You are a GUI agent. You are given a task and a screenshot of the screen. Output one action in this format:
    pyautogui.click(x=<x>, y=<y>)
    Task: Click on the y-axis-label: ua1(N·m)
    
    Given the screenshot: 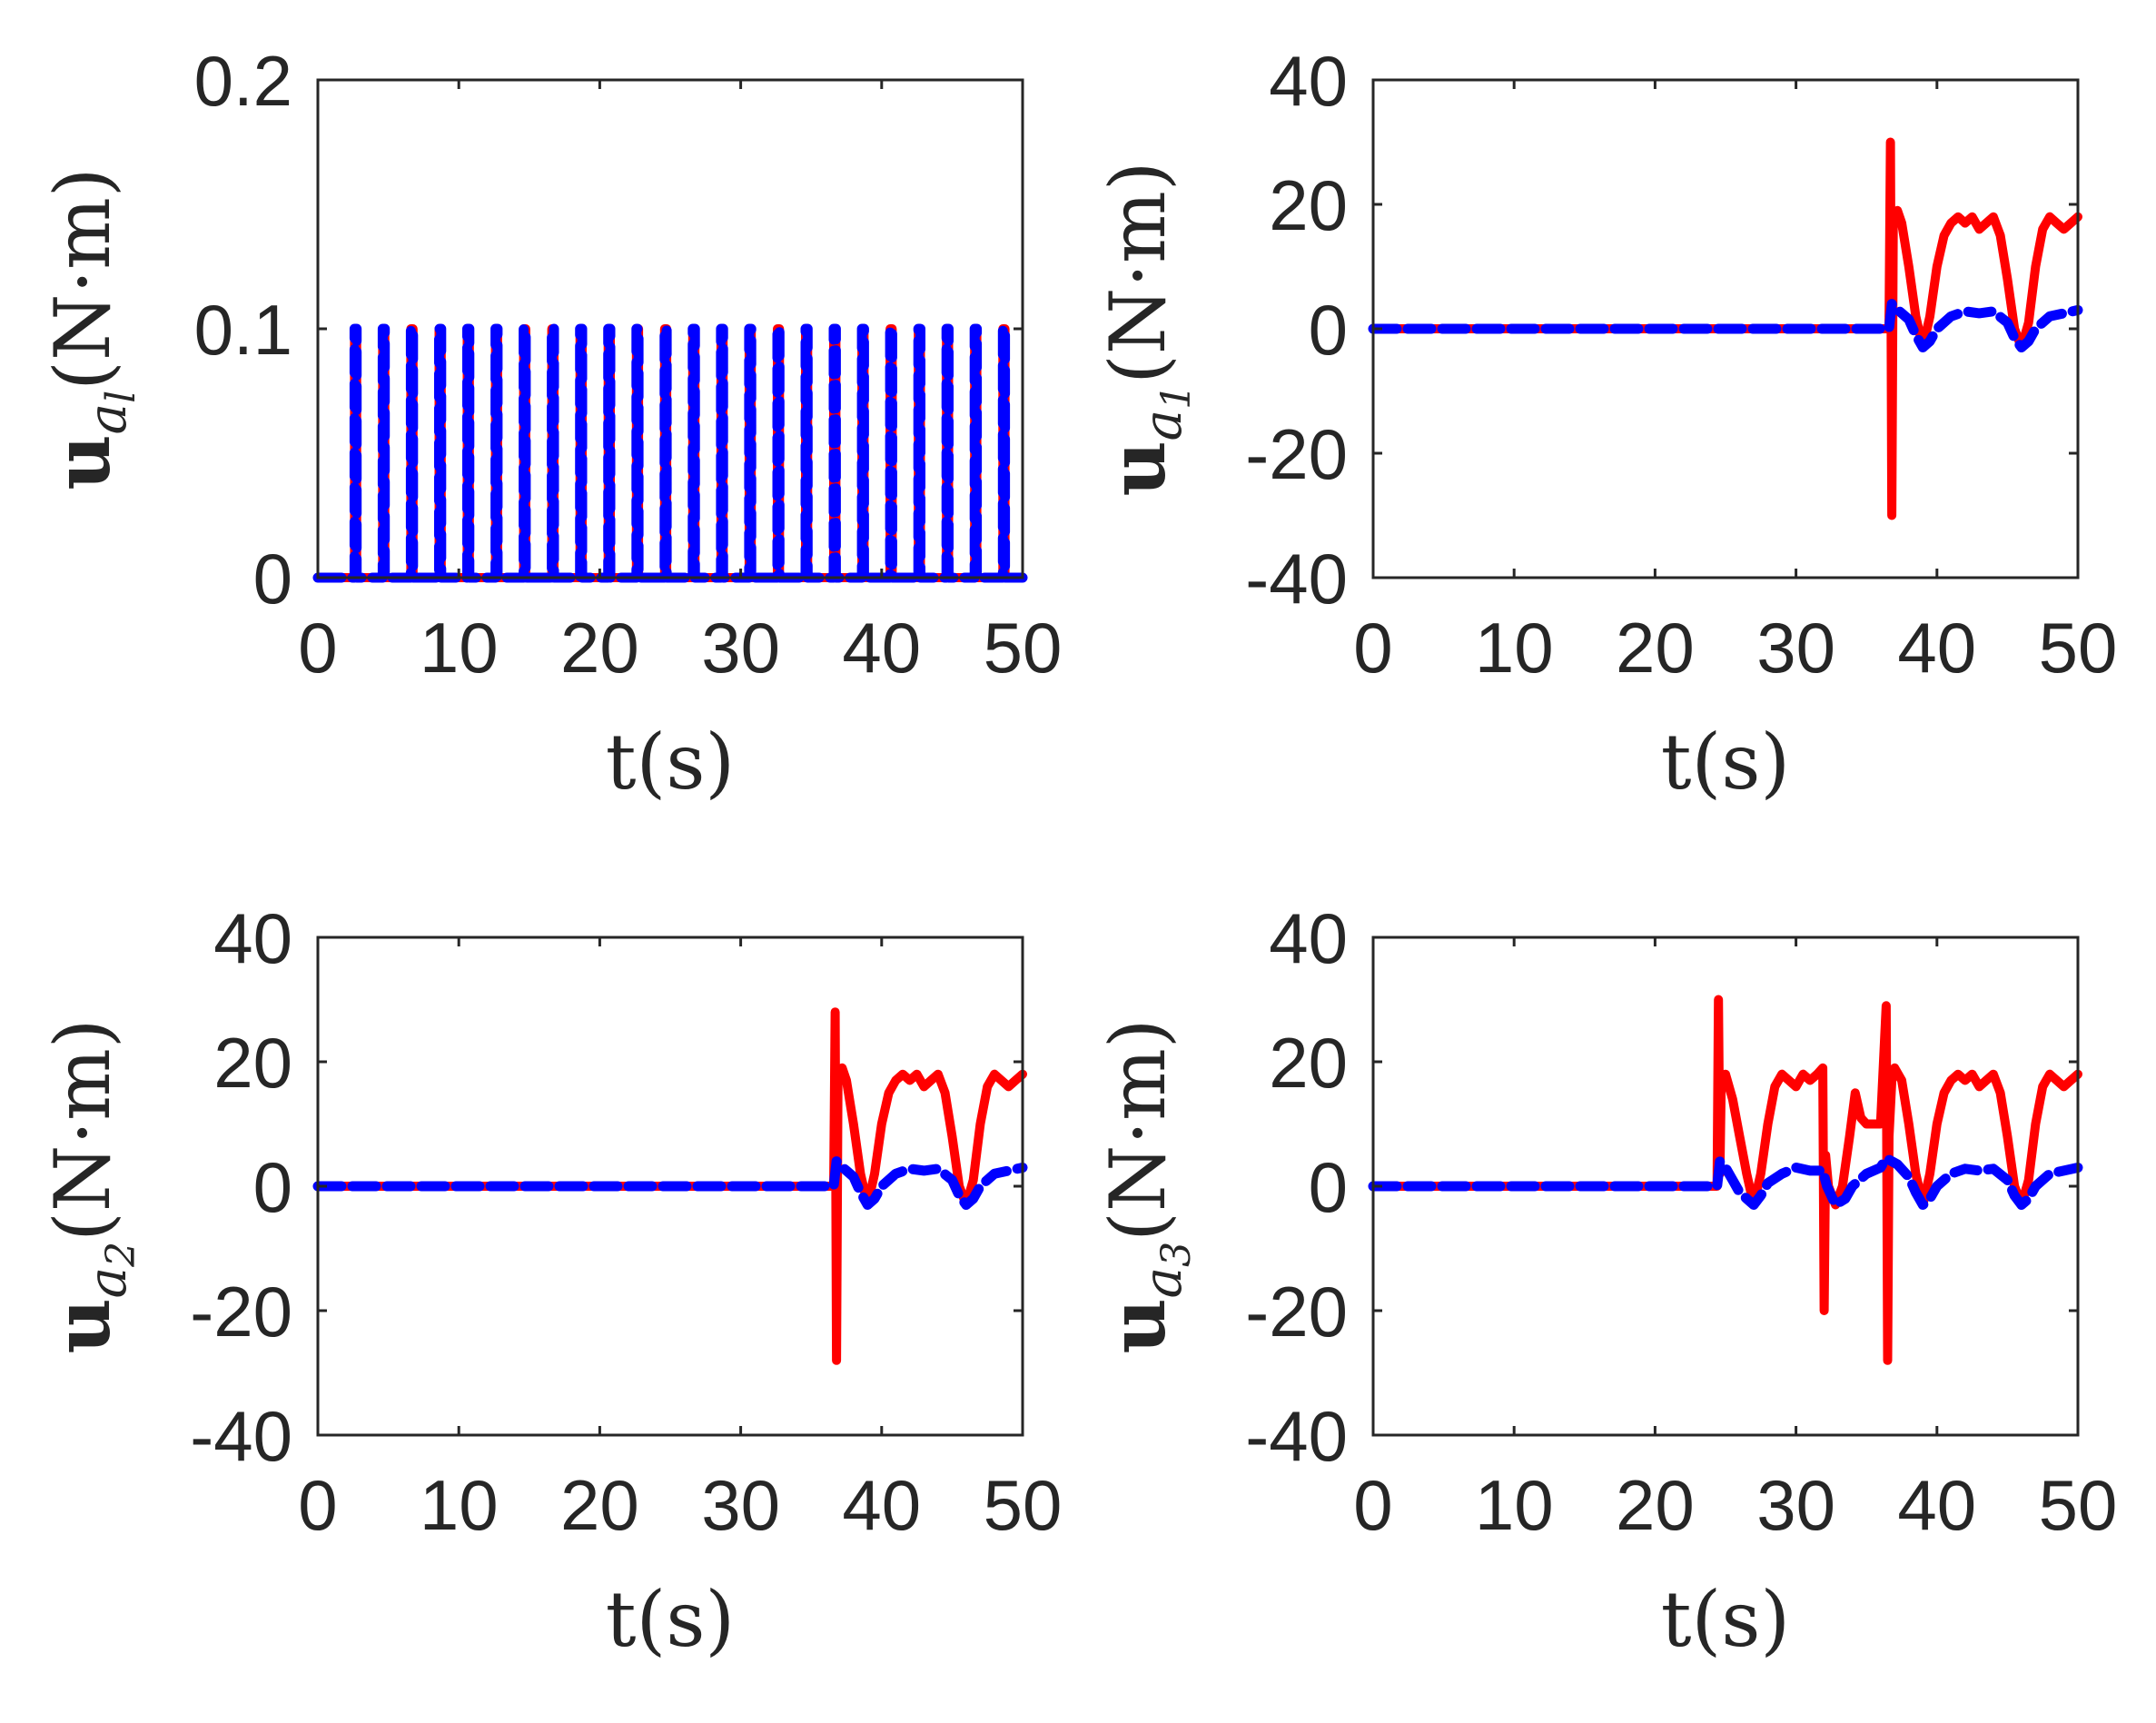 What is the action you would take?
    pyautogui.click(x=1146, y=328)
    